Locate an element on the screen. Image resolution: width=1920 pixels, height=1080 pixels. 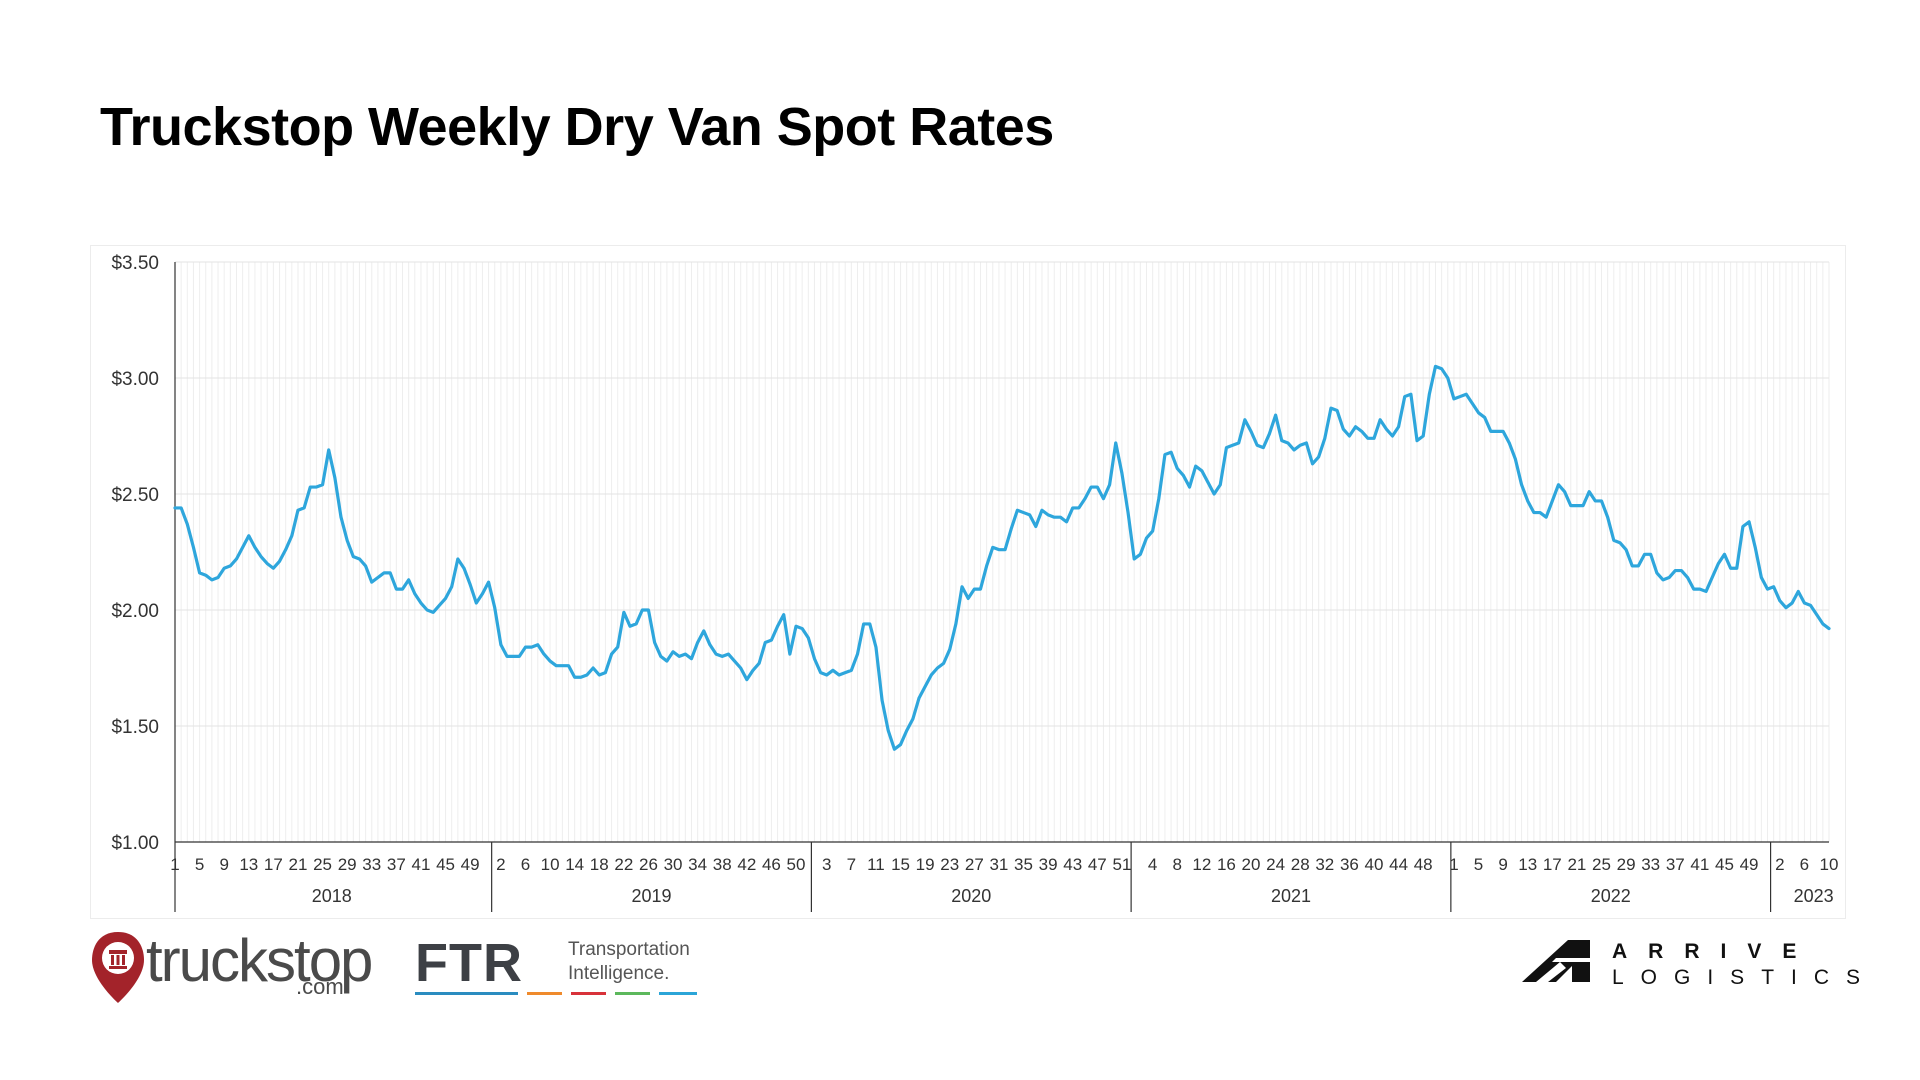
year-label: 2020 is located at coordinates (971, 896).